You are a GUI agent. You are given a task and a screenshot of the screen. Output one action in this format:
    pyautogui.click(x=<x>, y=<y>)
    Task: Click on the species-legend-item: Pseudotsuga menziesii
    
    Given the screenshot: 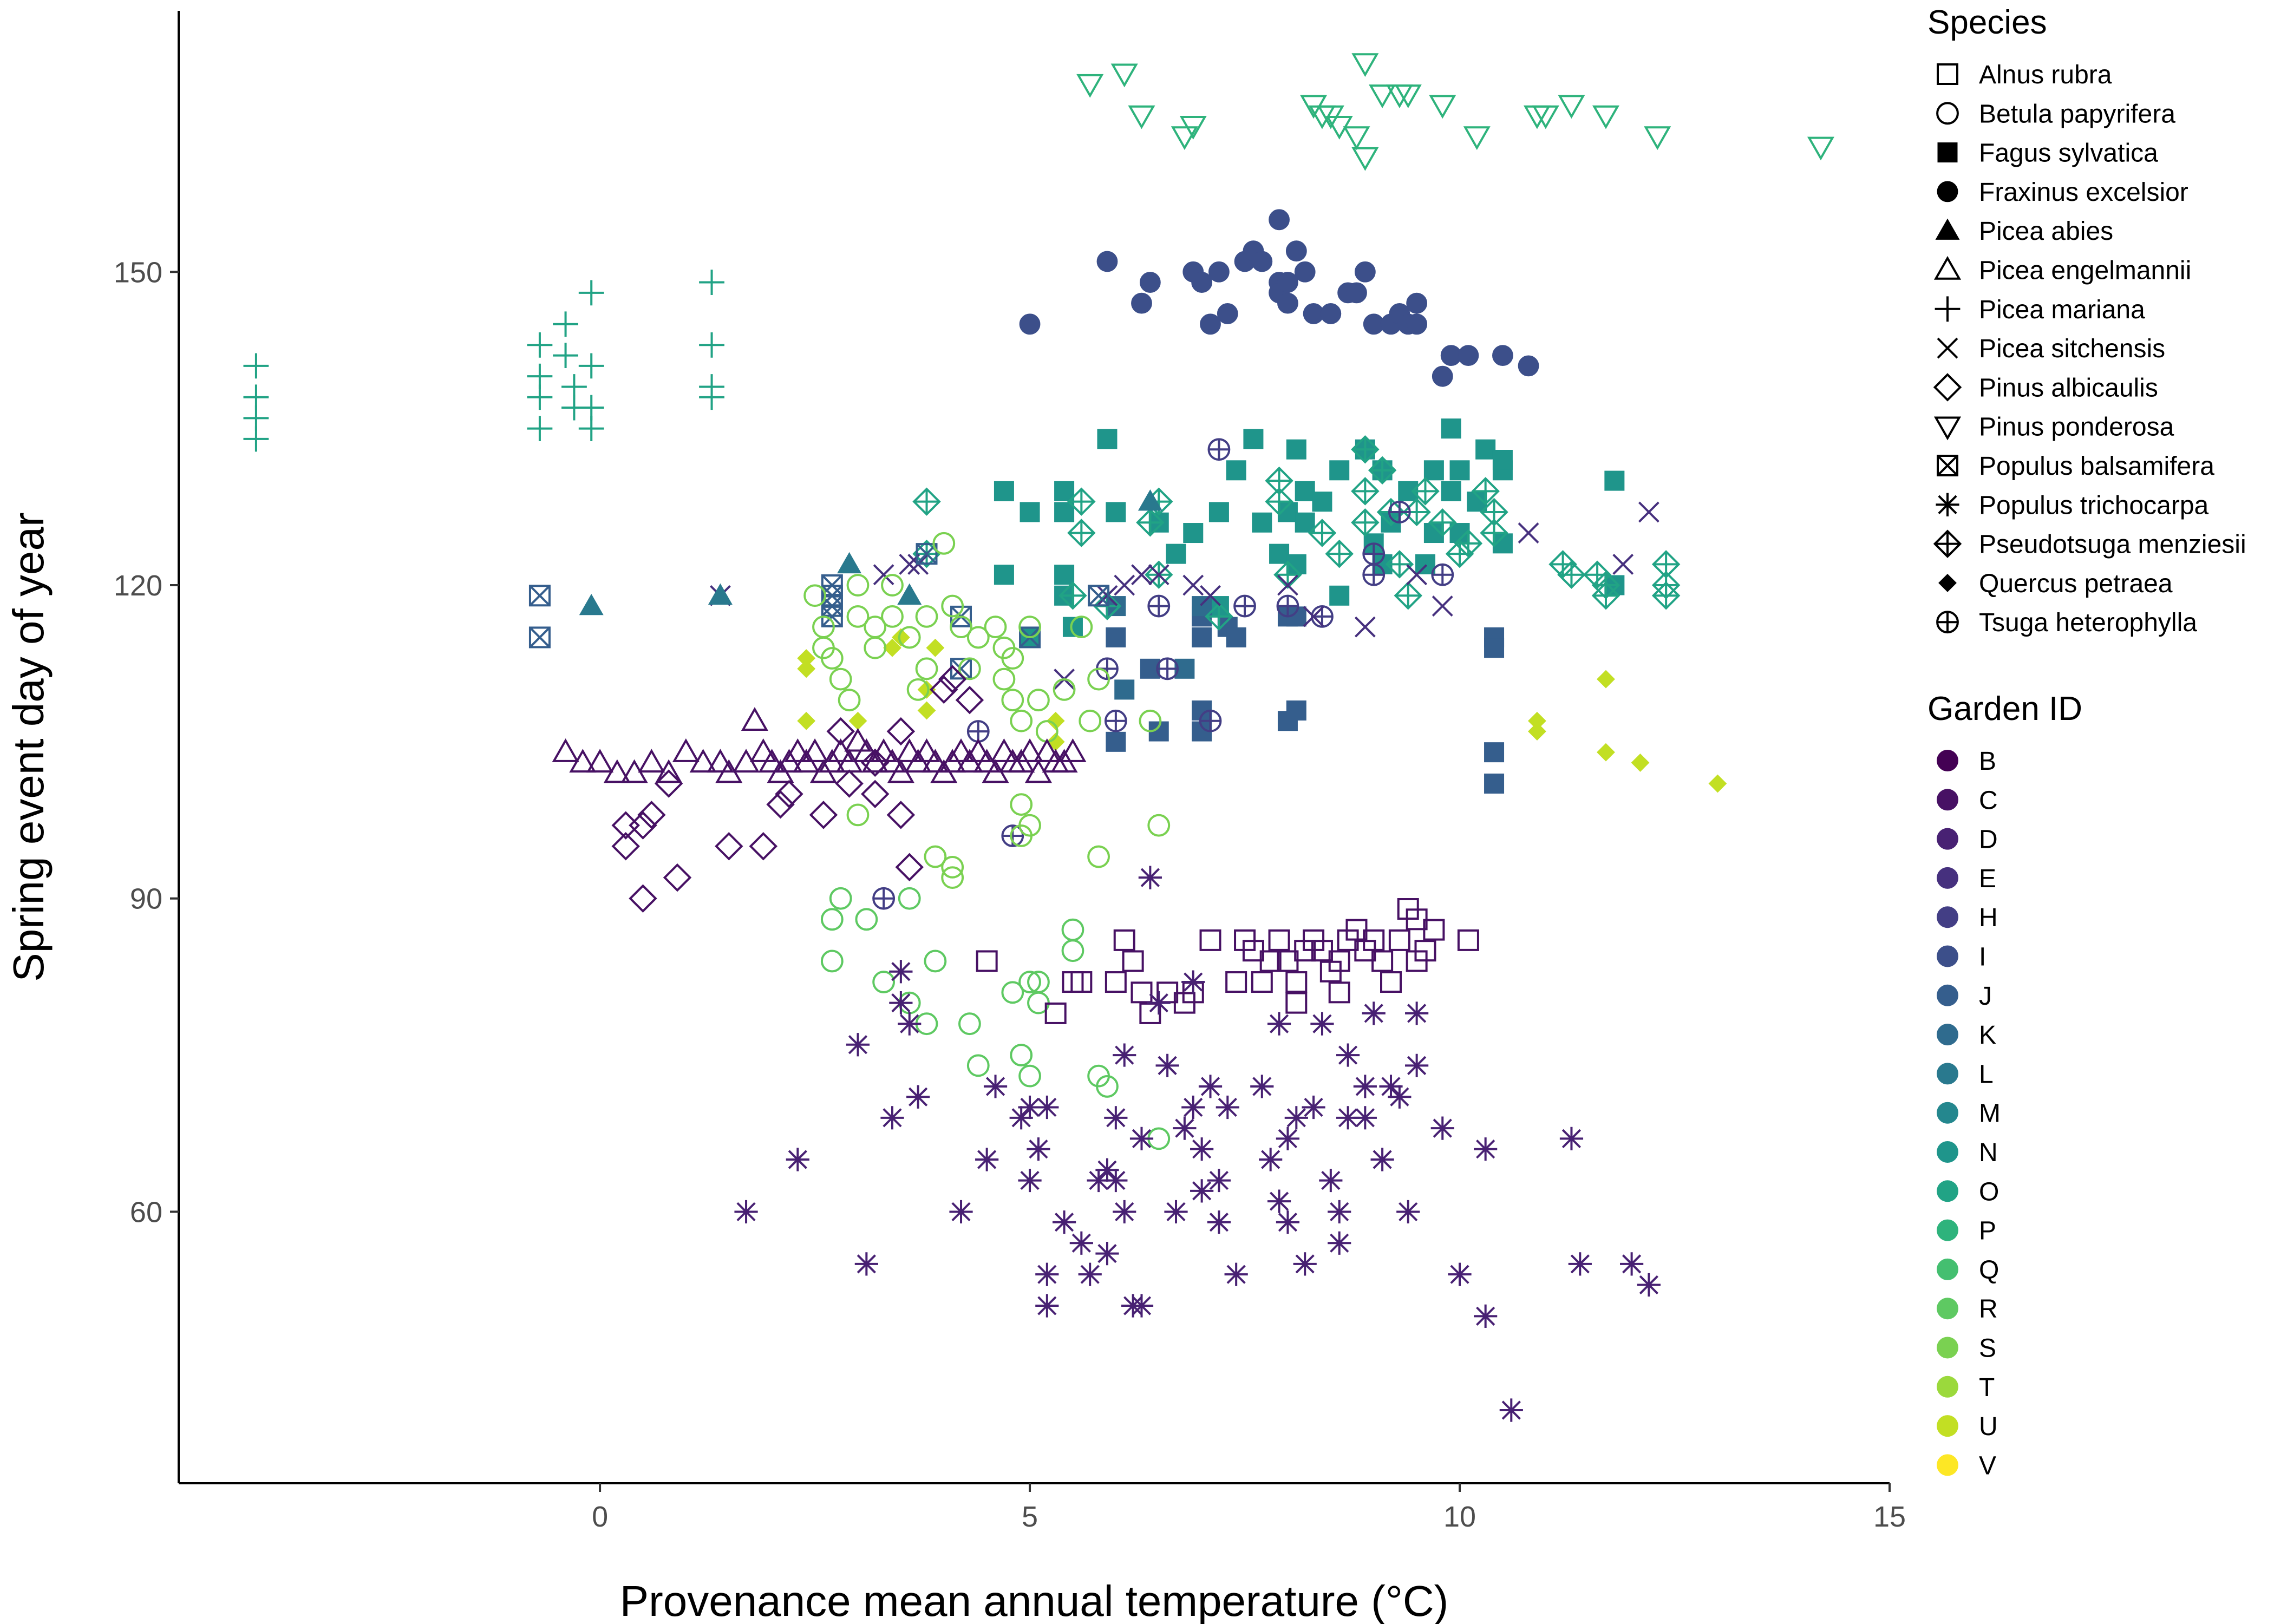 What is the action you would take?
    pyautogui.click(x=2089, y=544)
    